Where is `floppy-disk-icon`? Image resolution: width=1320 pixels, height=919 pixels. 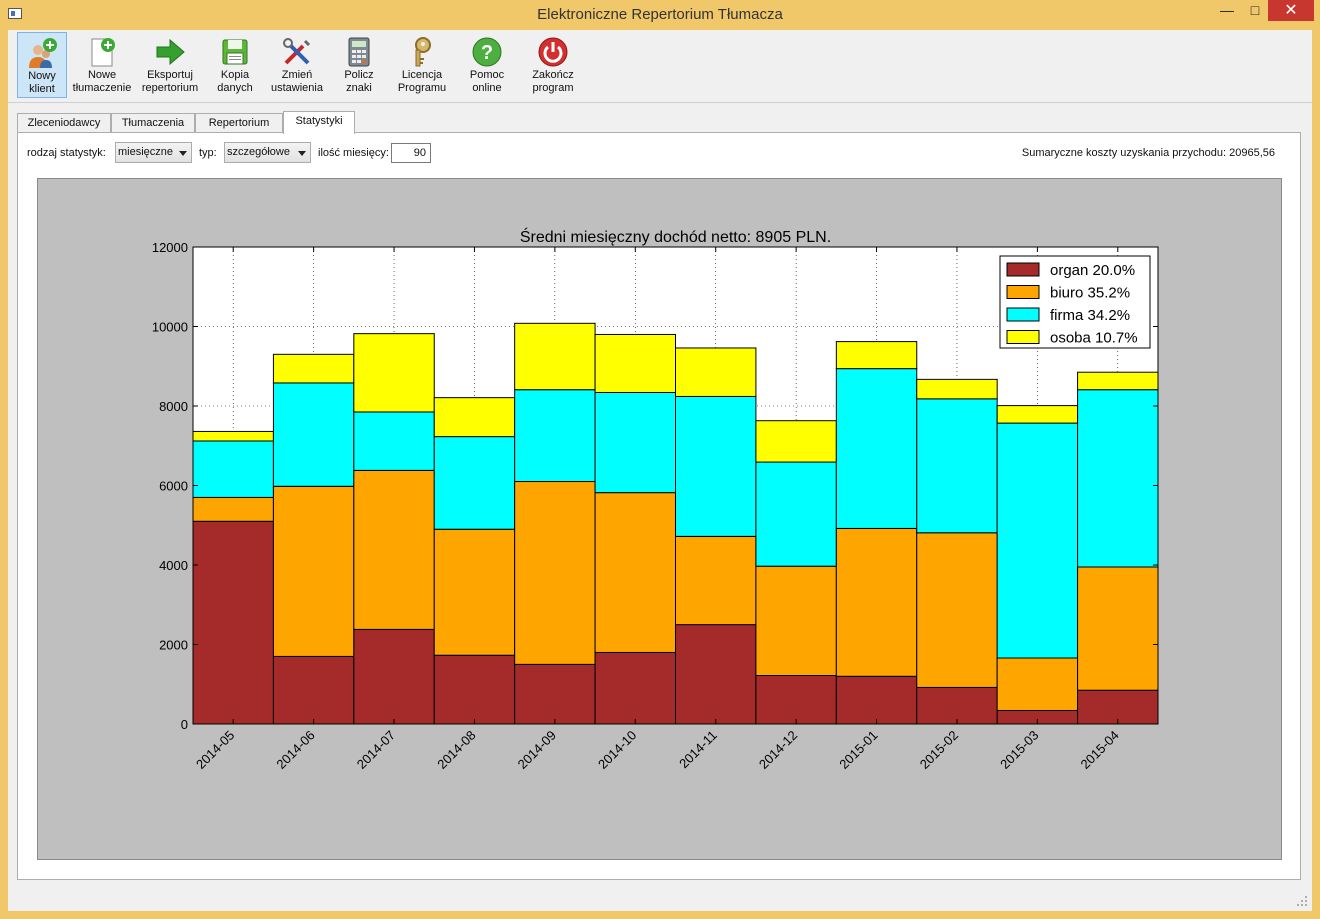 floppy-disk-icon is located at coordinates (235, 52).